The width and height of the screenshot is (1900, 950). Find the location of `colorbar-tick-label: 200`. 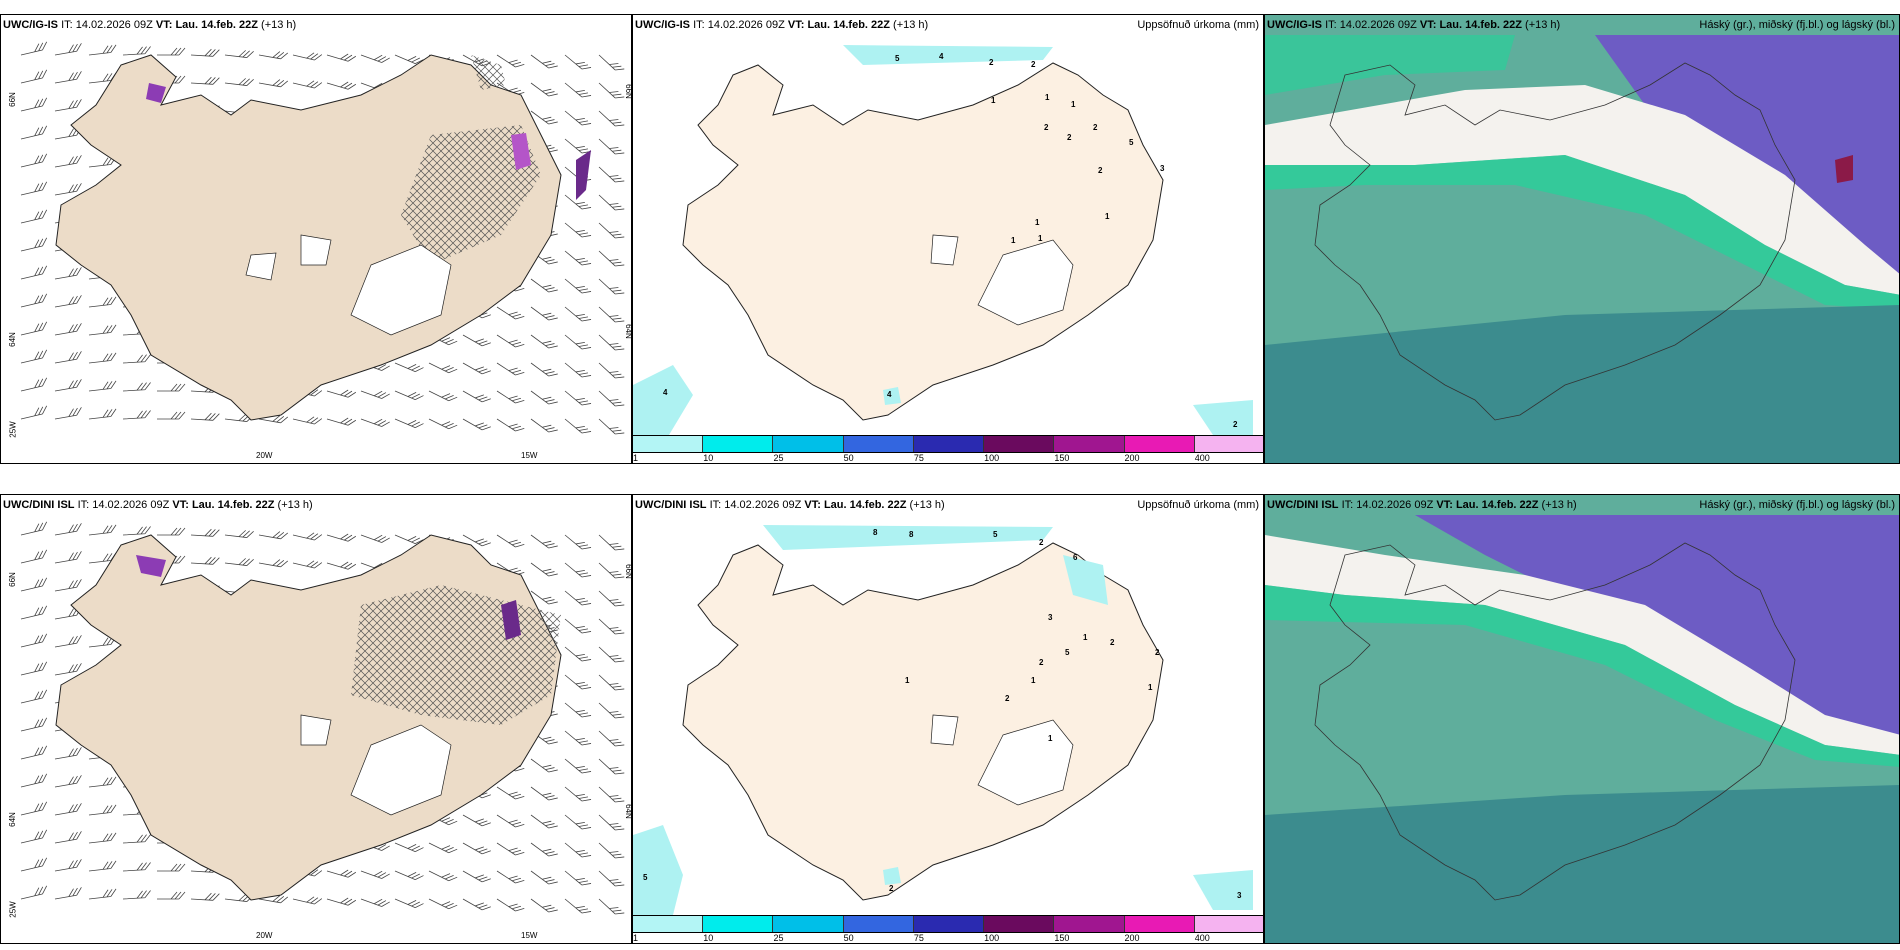

colorbar-tick-label: 200 is located at coordinates (1132, 458).